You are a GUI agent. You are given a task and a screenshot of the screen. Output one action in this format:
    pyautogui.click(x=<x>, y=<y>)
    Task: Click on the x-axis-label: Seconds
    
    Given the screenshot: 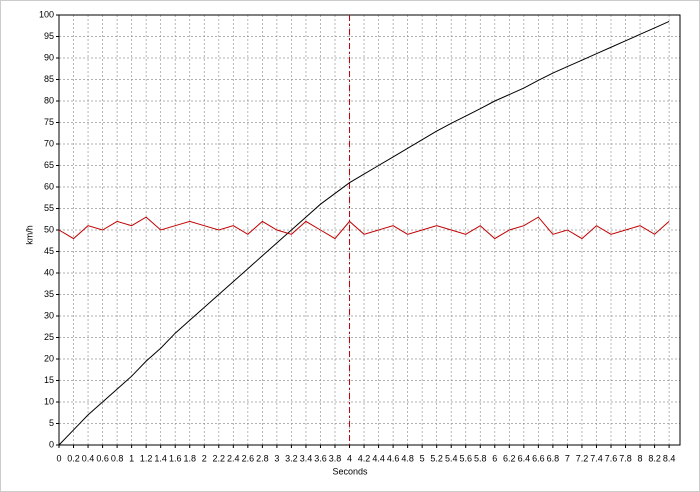 What is the action you would take?
    pyautogui.click(x=350, y=471)
    